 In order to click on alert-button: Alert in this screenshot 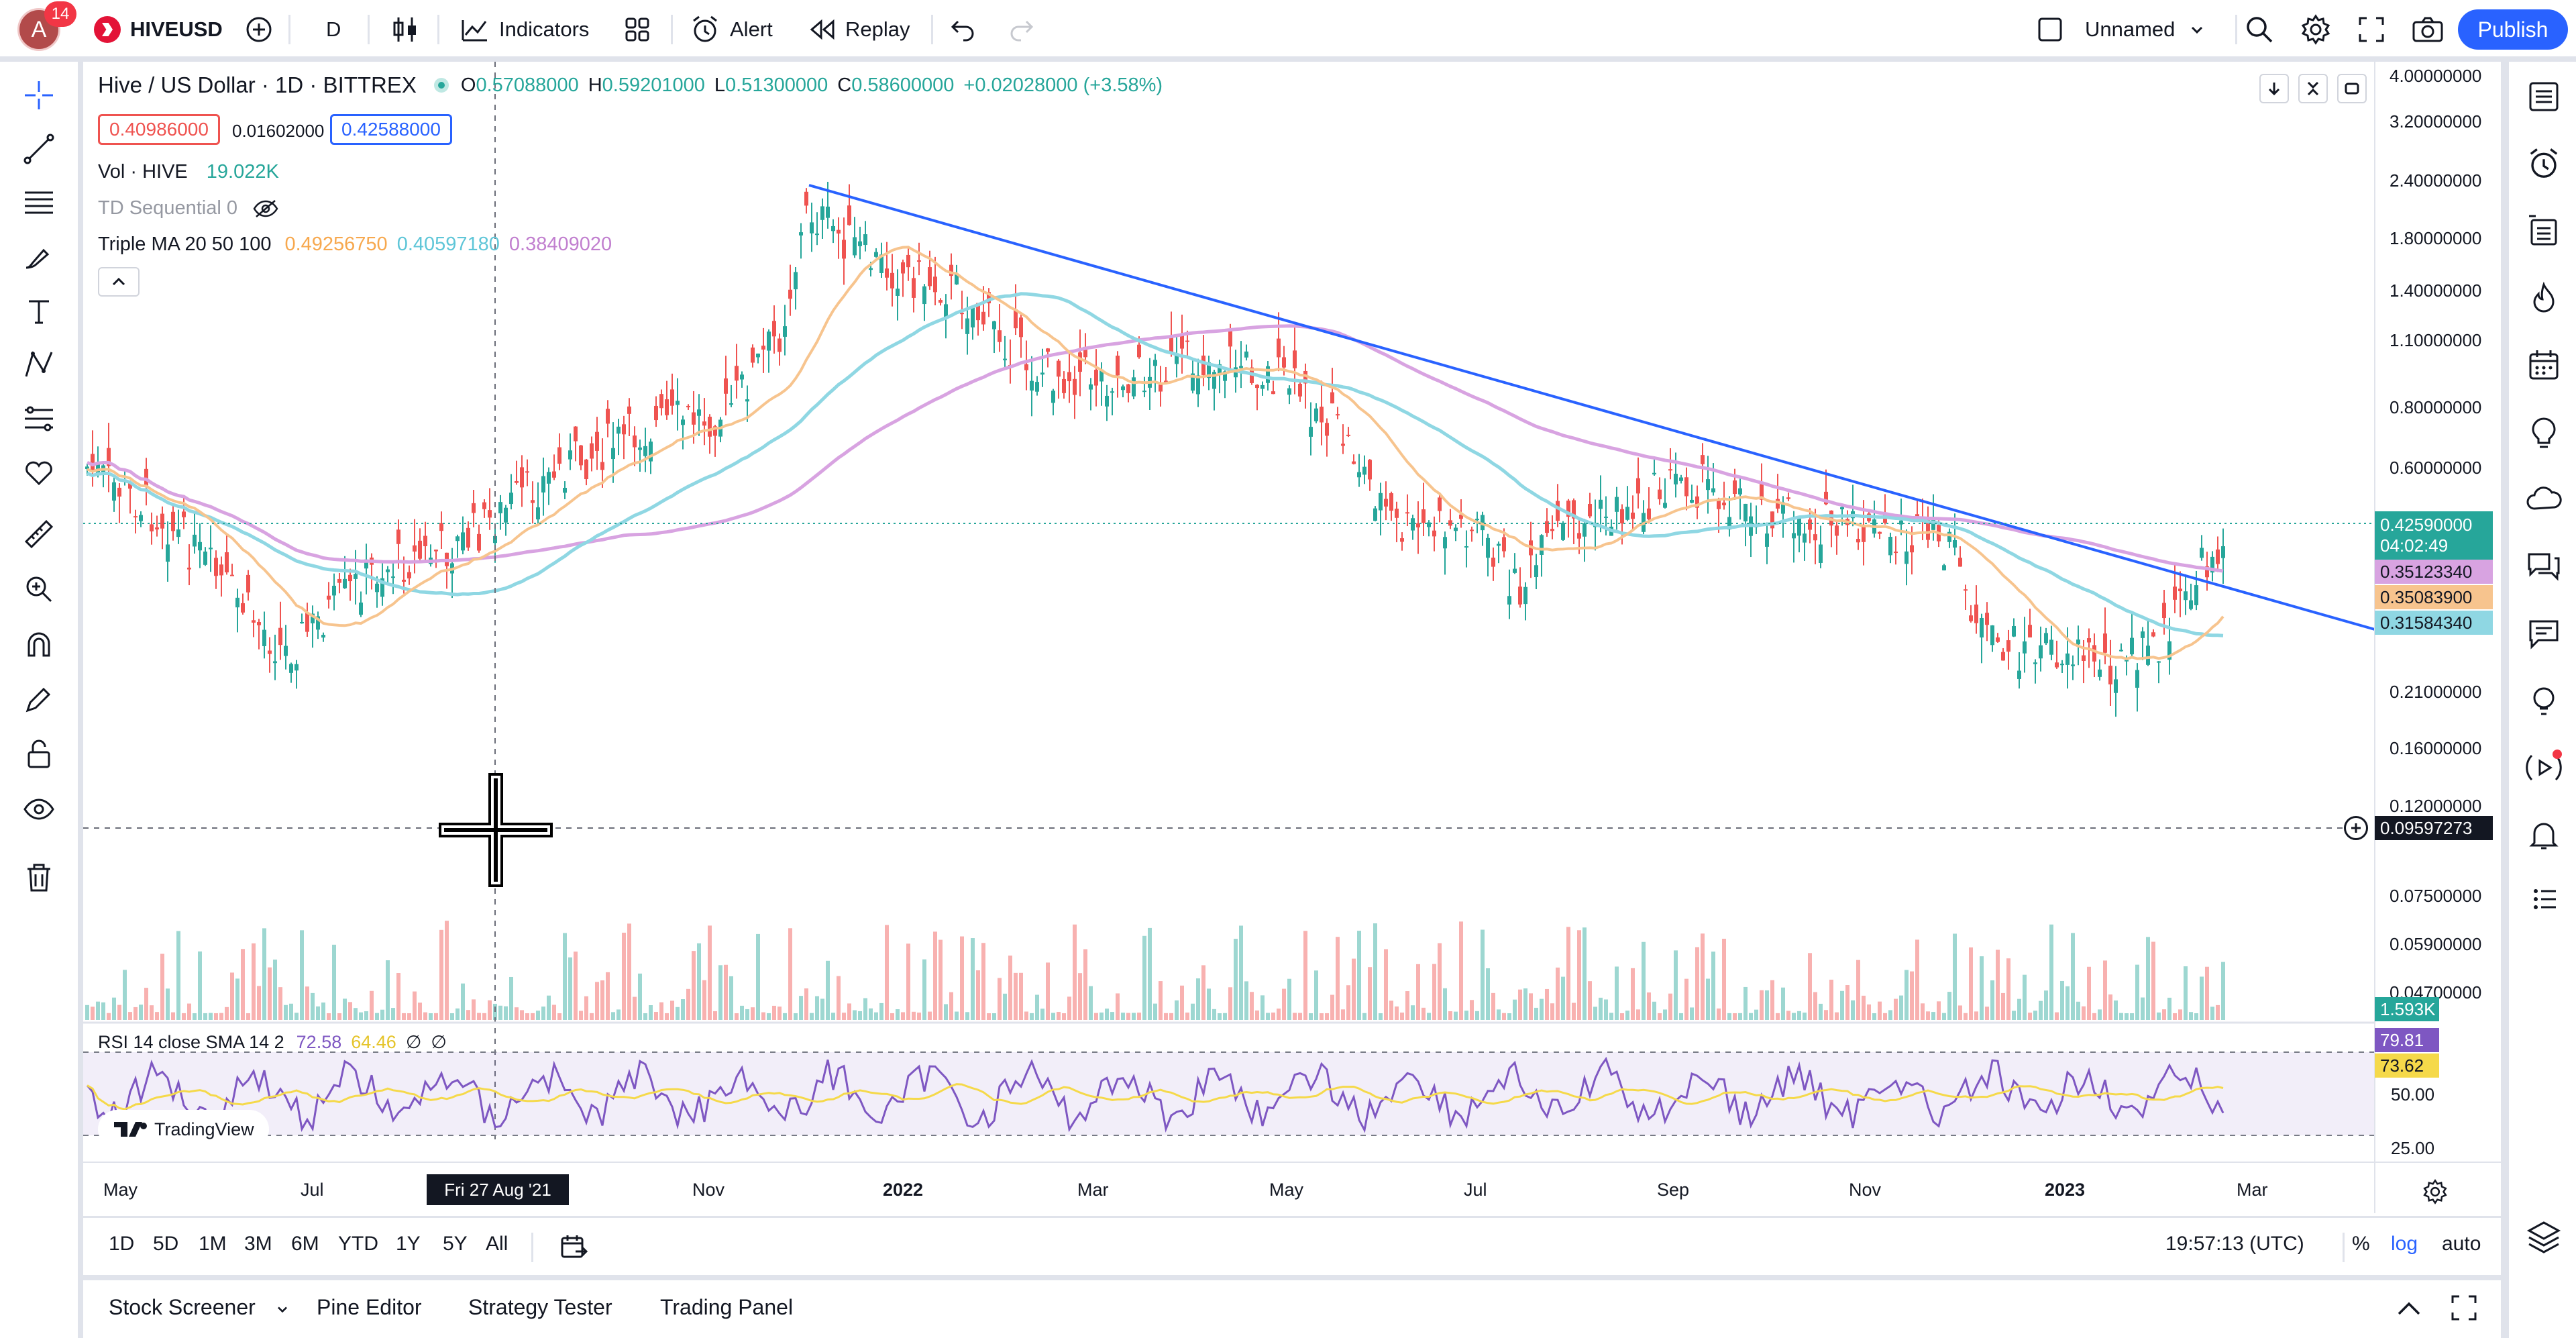, I will do `click(731, 30)`.